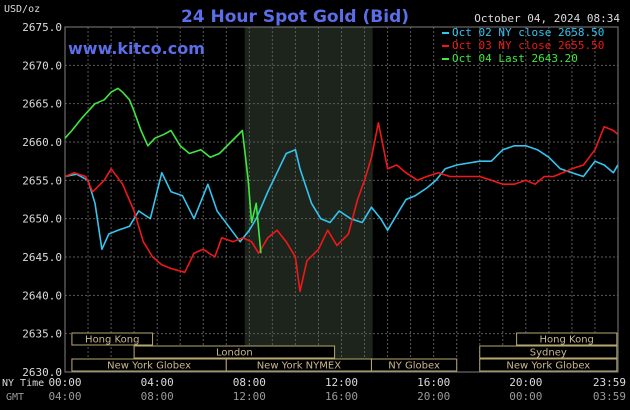  Describe the element at coordinates (42, 142) in the screenshot. I see `y-tick-label: 2660.0` at that location.